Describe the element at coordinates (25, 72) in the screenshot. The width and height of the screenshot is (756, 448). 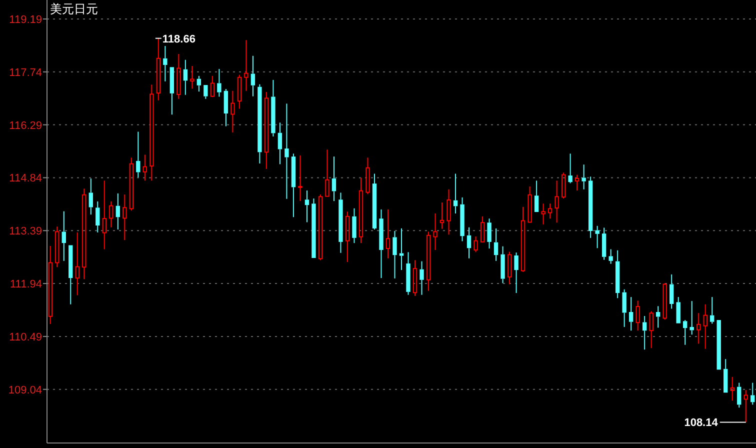
I see `y-tick-label: 117.74` at that location.